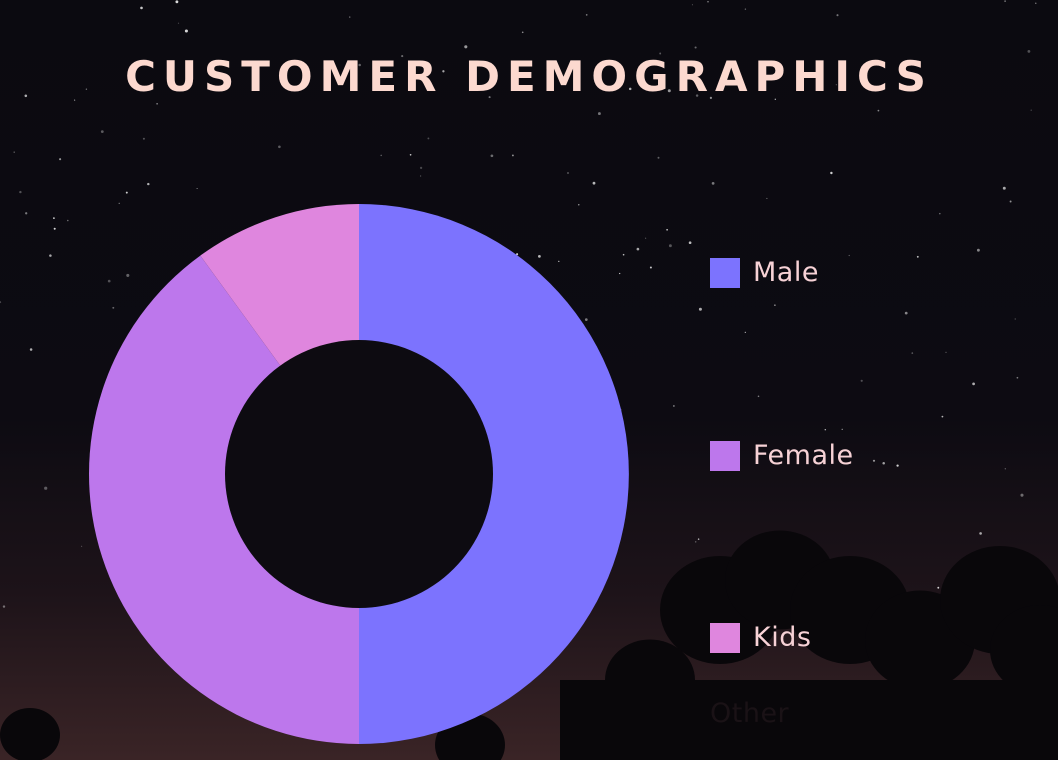 Image resolution: width=1058 pixels, height=760 pixels. Describe the element at coordinates (359, 474) in the screenshot. I see `donut-hole` at that location.